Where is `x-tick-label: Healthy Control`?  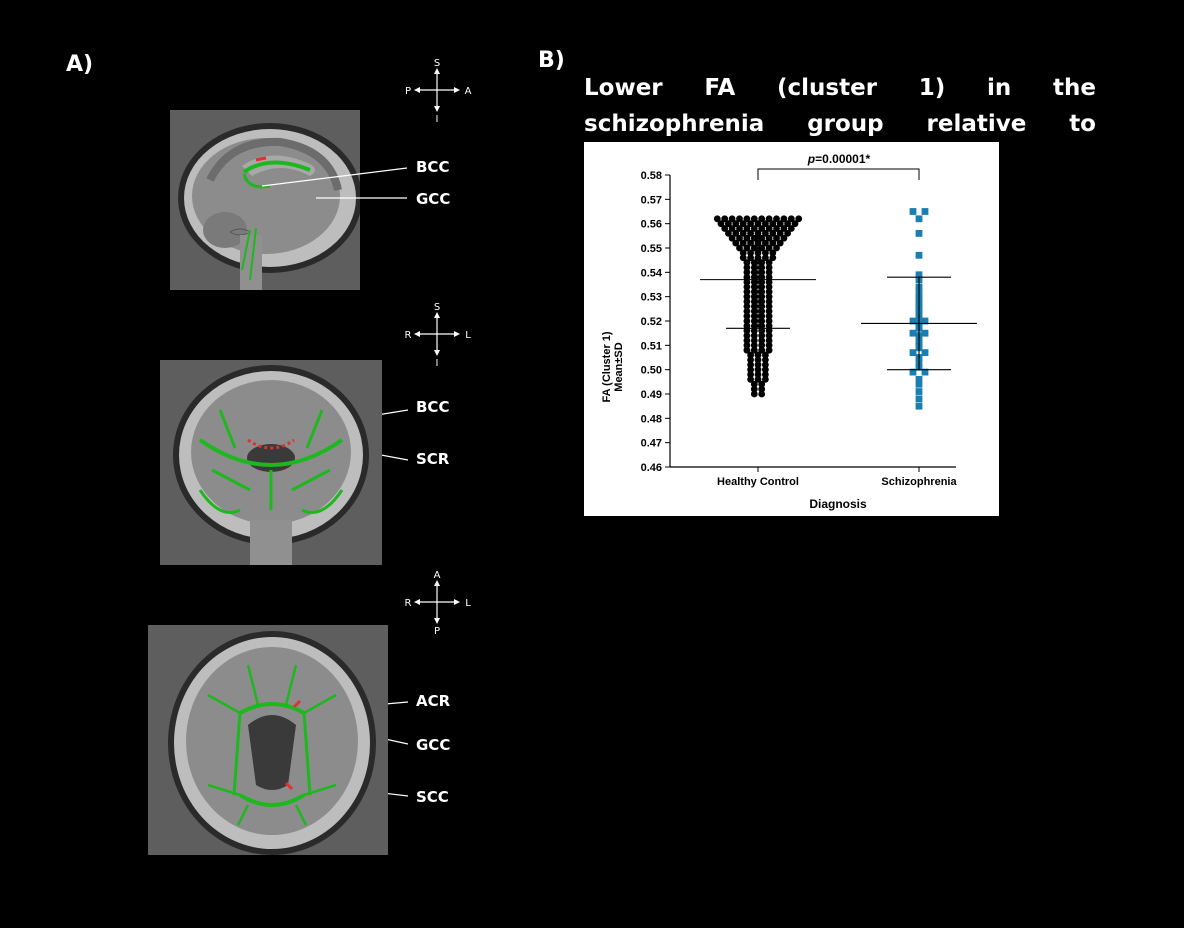
x-tick-label: Healthy Control is located at coordinates (758, 482).